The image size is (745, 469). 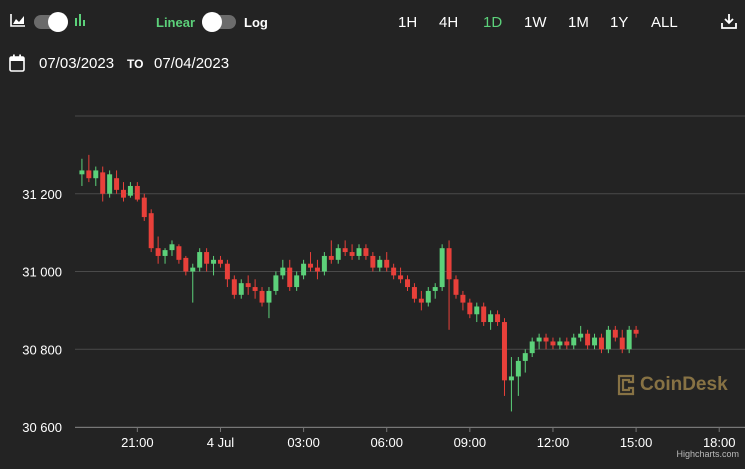 I want to click on highcharts-credits: Highcharts.com, so click(x=707, y=454).